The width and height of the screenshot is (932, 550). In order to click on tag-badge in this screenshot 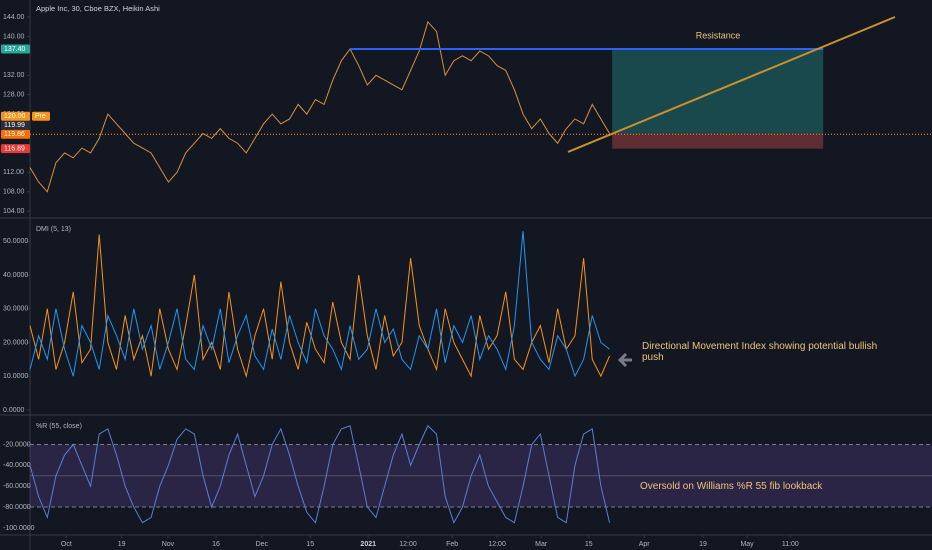, I will do `click(41, 116)`.